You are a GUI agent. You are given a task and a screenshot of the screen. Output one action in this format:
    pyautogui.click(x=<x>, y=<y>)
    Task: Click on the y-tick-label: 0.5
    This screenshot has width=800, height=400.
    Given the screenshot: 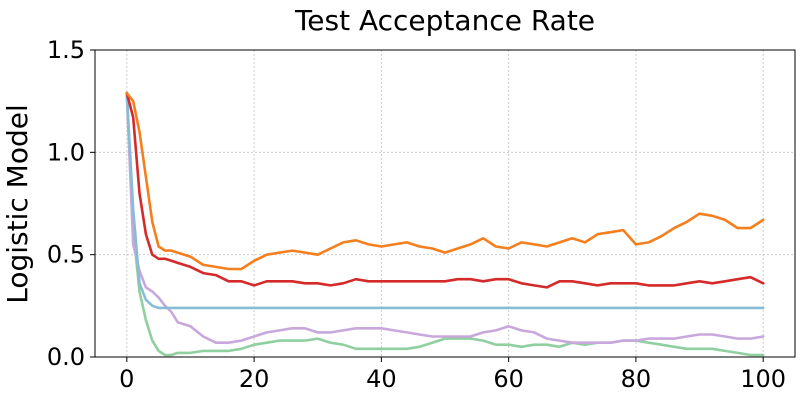 What is the action you would take?
    pyautogui.click(x=66, y=255)
    